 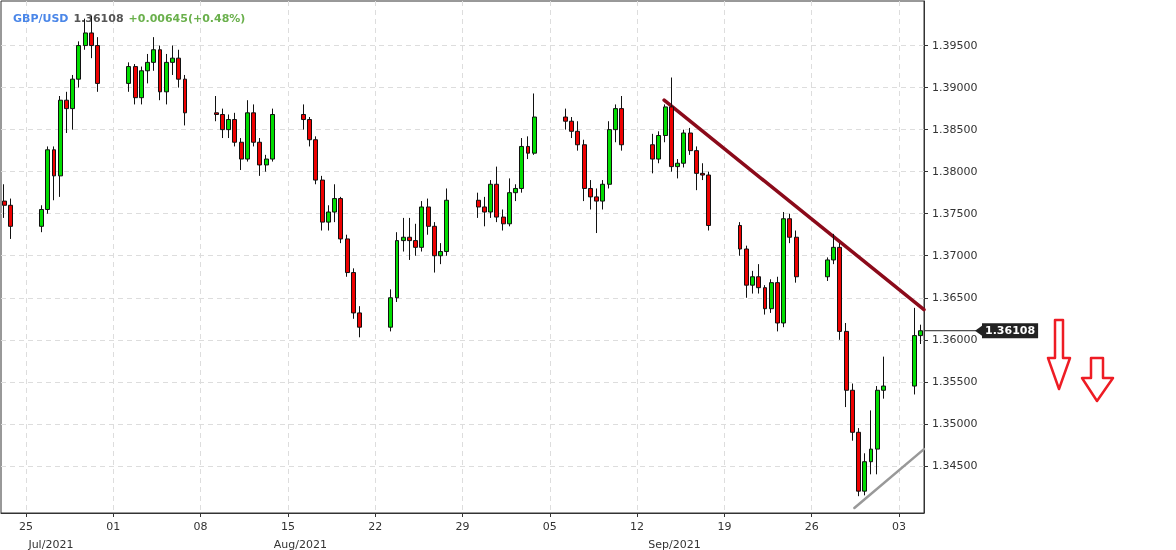 I want to click on y-tick-label: 1.37500, so click(x=955, y=214).